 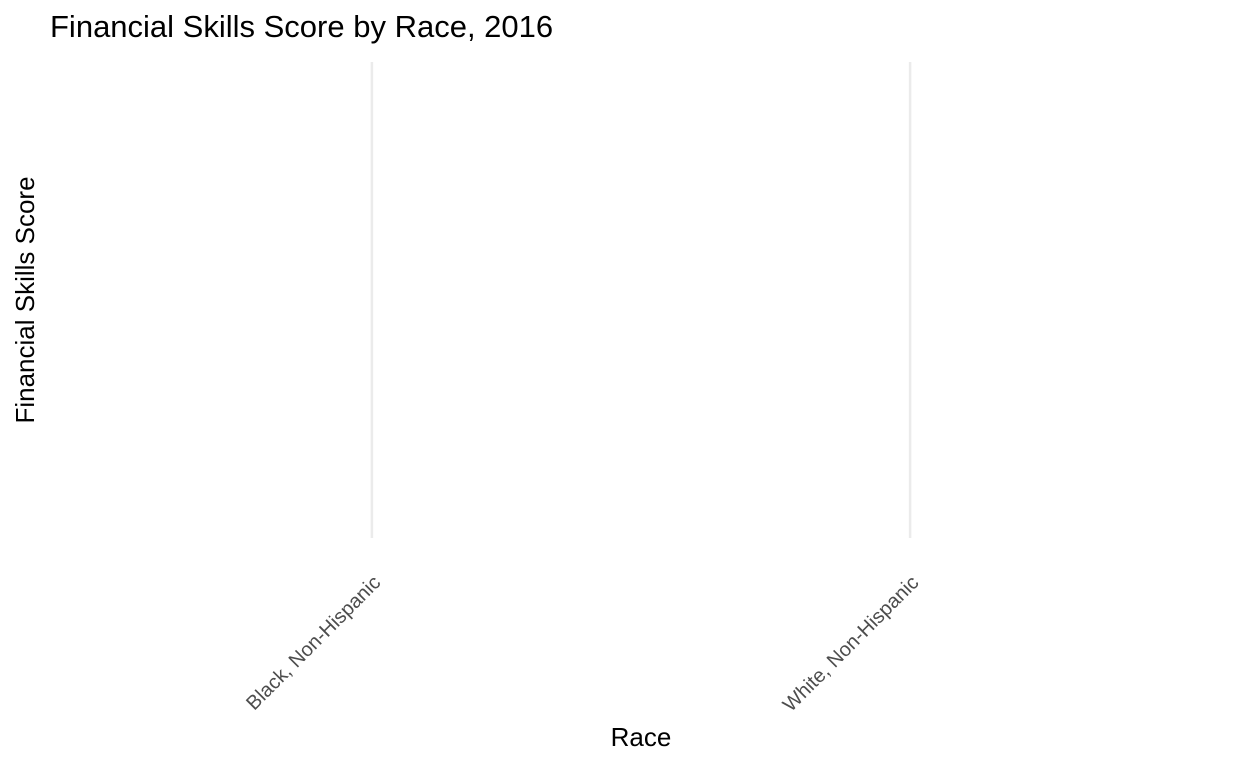 What do you see at coordinates (301, 26) in the screenshot?
I see `chart-title: Financial Skills Score by Race, 2016` at bounding box center [301, 26].